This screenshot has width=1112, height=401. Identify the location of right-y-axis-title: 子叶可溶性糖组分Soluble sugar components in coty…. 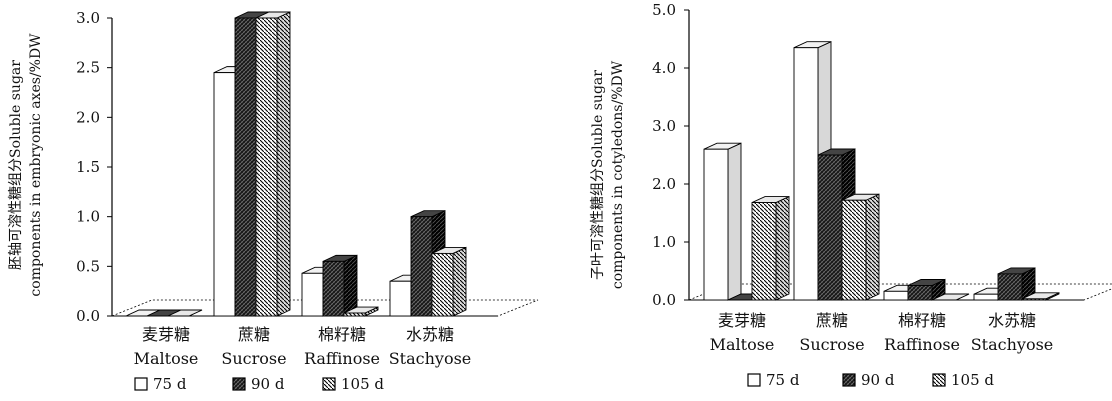
(608, 174).